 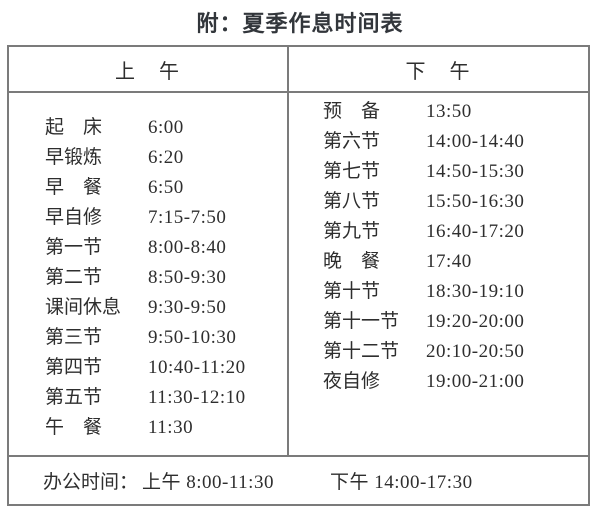 I want to click on activity-time: 9:50-10:30, so click(x=192, y=337).